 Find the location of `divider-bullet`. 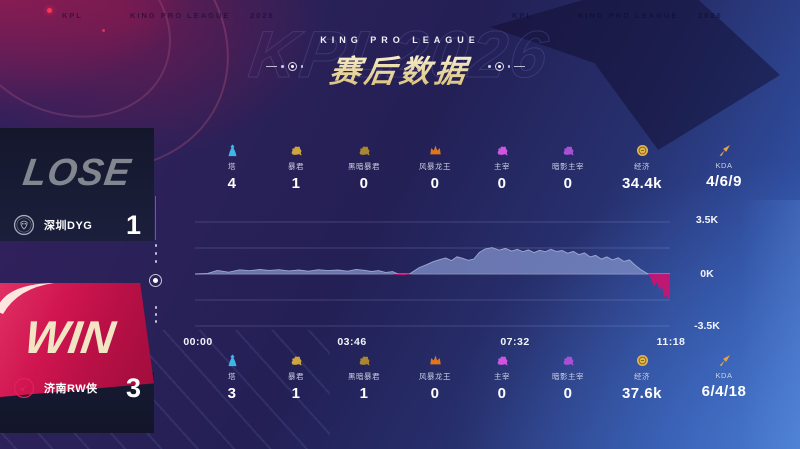

divider-bullet is located at coordinates (155, 280).